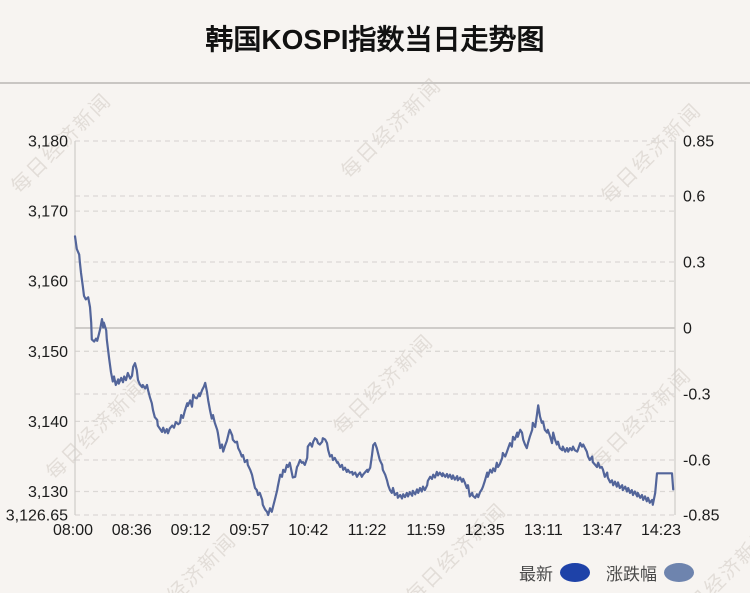 The height and width of the screenshot is (593, 750). I want to click on y-axis-right-tick-label: 0.6, so click(694, 197).